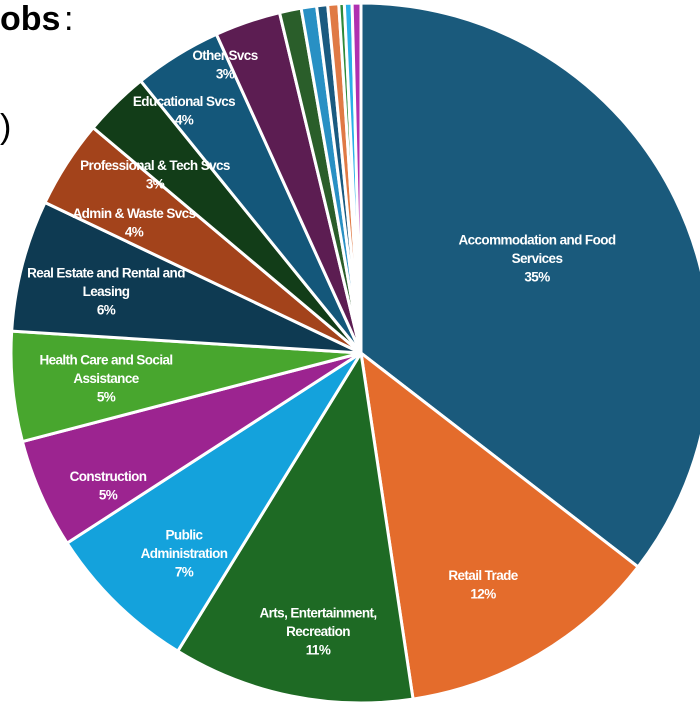 The width and height of the screenshot is (700, 705). Describe the element at coordinates (106, 378) in the screenshot. I see `slice-category-label: Assistance` at that location.